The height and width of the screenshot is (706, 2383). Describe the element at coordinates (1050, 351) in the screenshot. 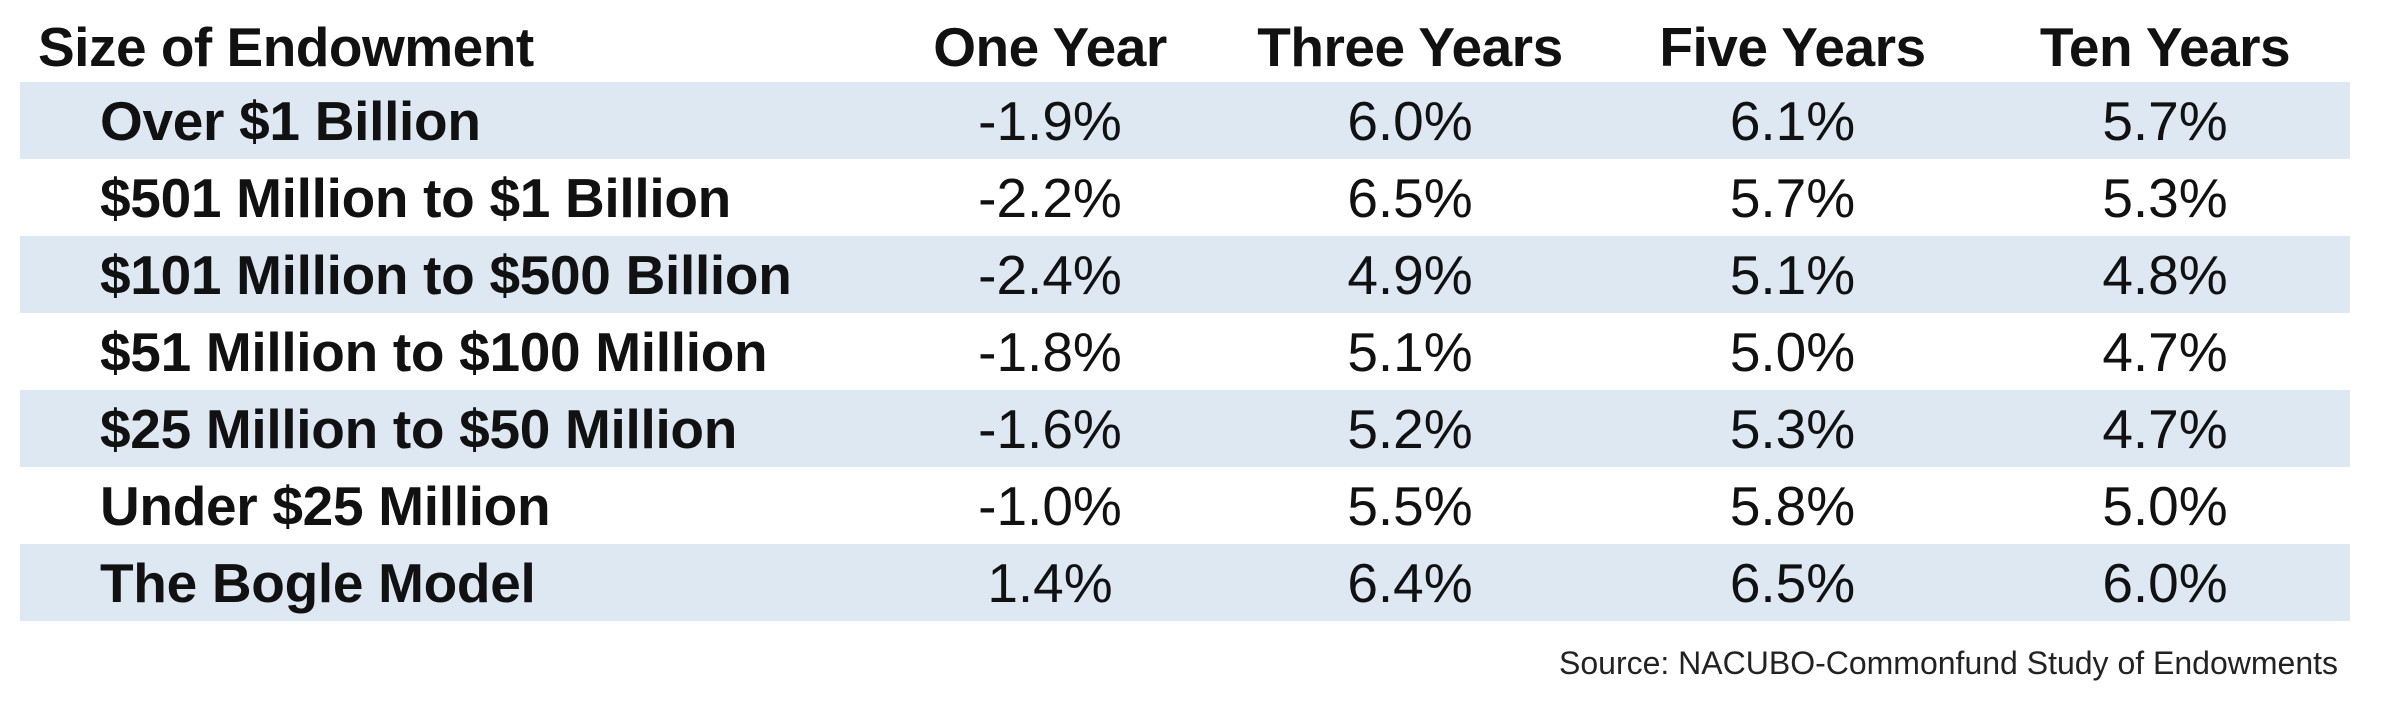

I see `cell-one-year: -1.8%` at that location.